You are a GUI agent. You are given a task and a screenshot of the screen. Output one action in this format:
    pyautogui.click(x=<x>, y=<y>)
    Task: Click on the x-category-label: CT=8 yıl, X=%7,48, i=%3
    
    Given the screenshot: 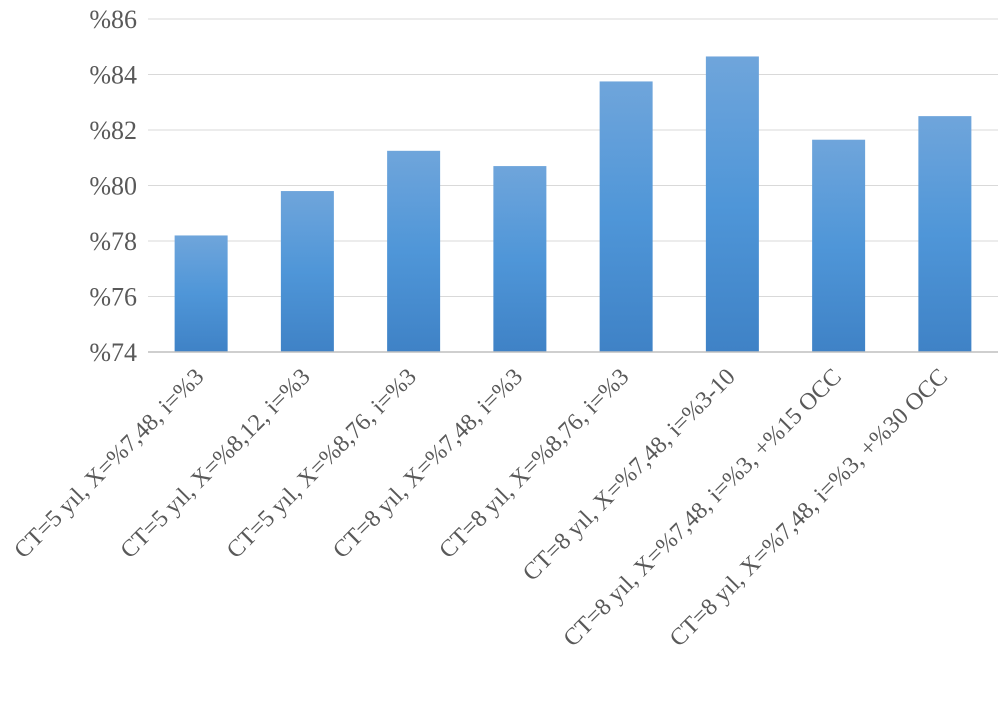 What is the action you would take?
    pyautogui.click(x=428, y=464)
    